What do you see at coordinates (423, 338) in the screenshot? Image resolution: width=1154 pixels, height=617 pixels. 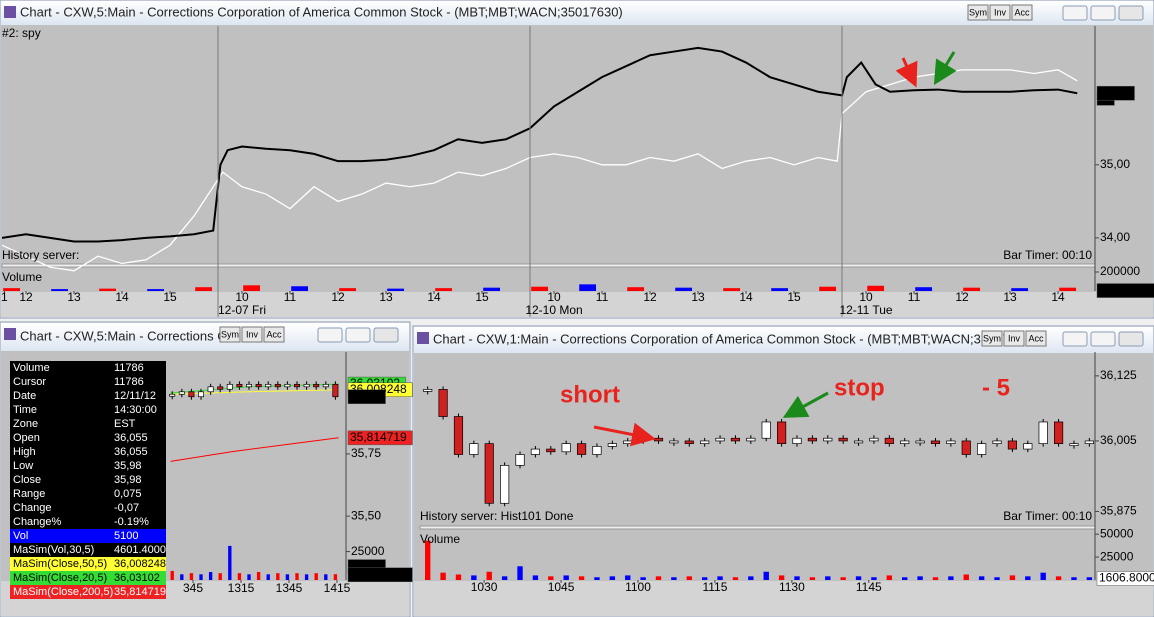 I see `app-icon` at bounding box center [423, 338].